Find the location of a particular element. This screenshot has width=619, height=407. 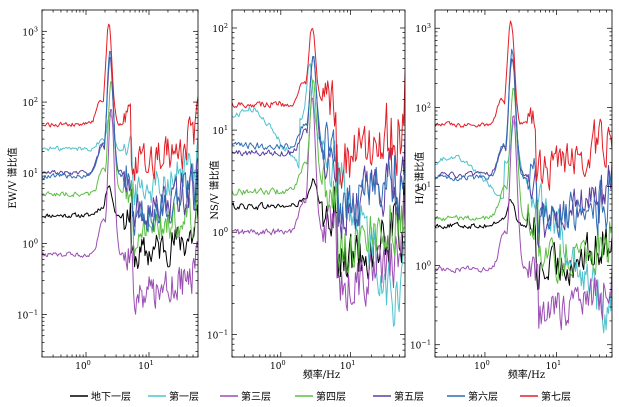

y-axis-label: NS/V 谱比值 is located at coordinates (214, 189).